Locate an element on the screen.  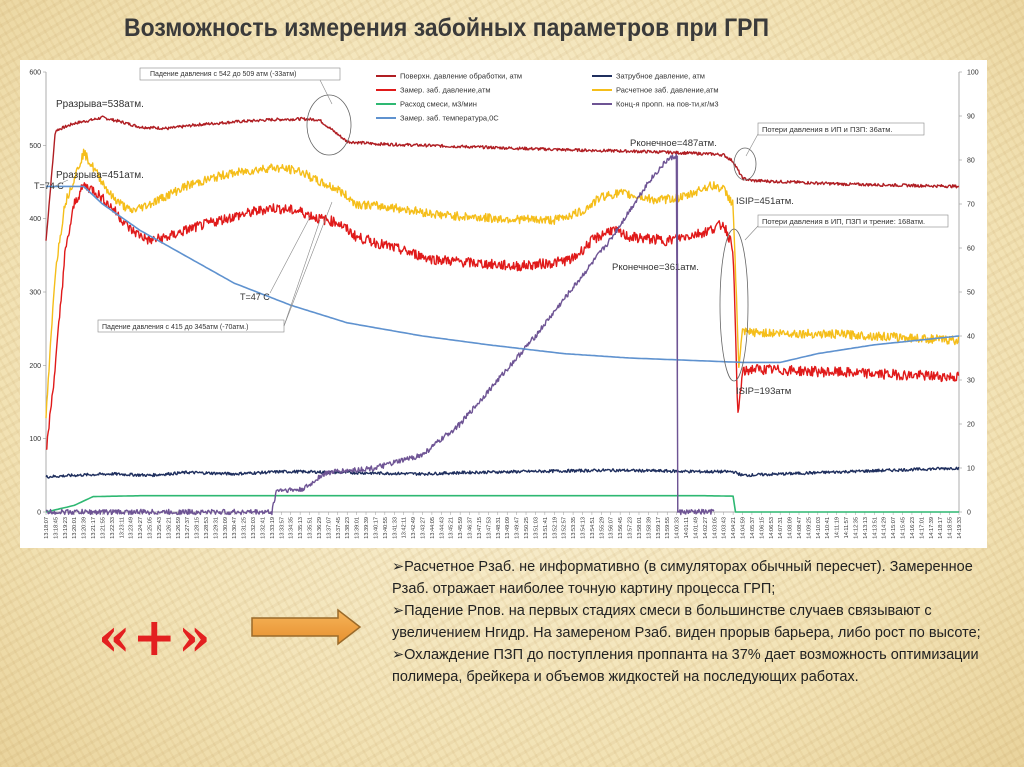
x-tick-label: 13:39:01 is located at coordinates (358, 528).